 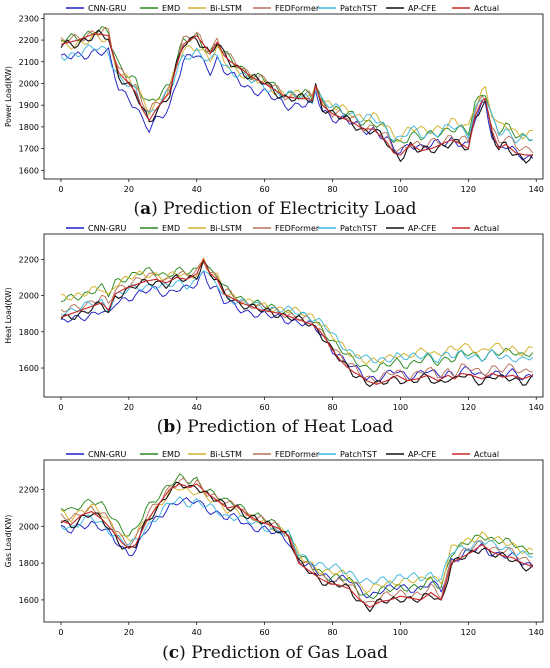 I want to click on y-axis-label: Power Load(KW), so click(x=8, y=96).